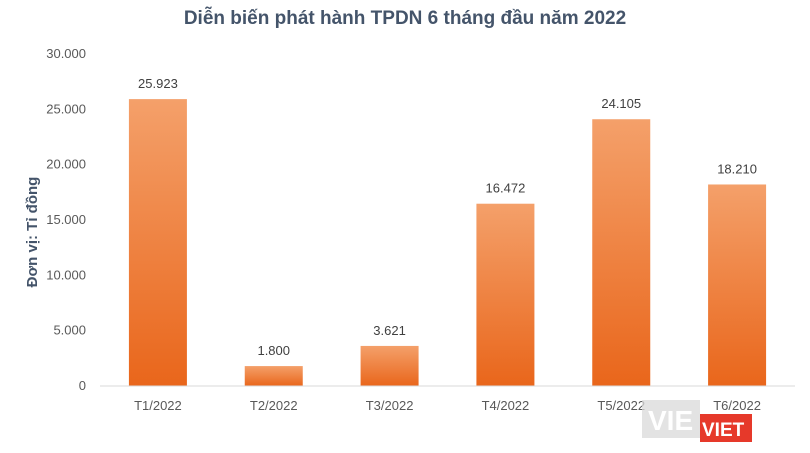 This screenshot has width=810, height=453. I want to click on svg-text: VIE, so click(670, 420).